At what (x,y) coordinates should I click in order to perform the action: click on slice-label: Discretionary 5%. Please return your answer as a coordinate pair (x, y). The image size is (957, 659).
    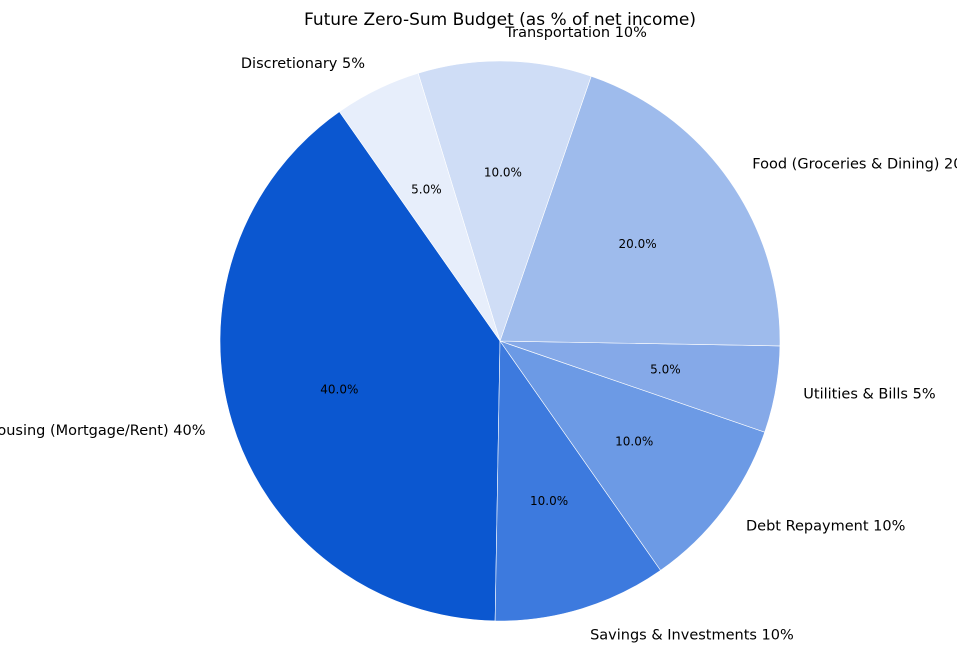
    Looking at the image, I should click on (303, 64).